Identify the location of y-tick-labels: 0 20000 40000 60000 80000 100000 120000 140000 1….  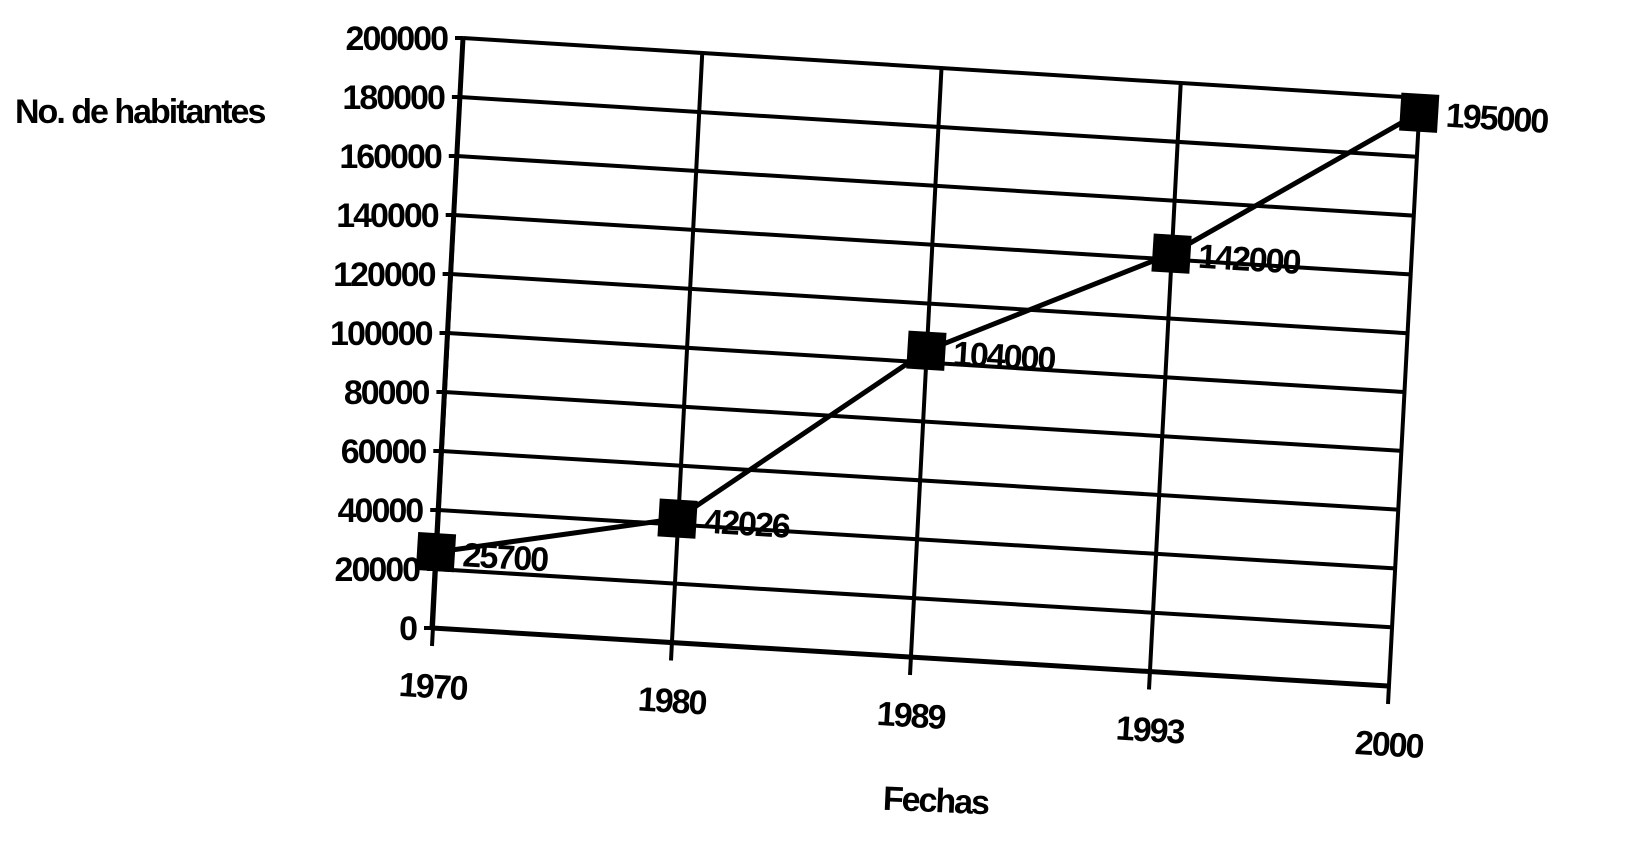
(390, 334).